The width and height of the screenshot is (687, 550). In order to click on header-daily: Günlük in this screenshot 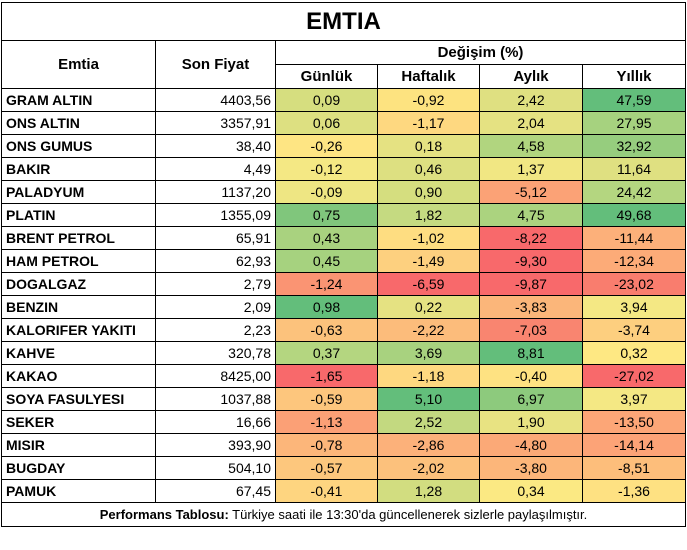, I will do `click(326, 76)`.